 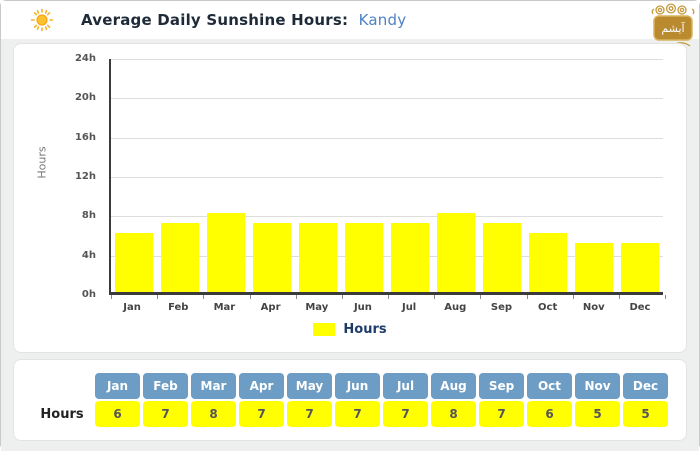 I want to click on x-tick-label-jun: Jun, so click(x=362, y=307).